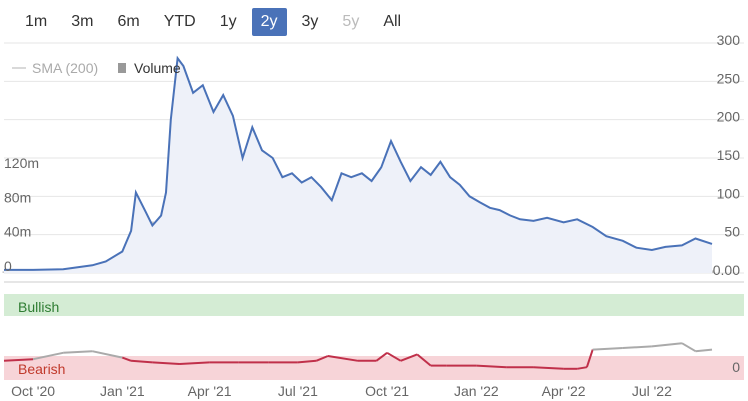  Describe the element at coordinates (652, 391) in the screenshot. I see `x-tick-label: Jul '22` at that location.